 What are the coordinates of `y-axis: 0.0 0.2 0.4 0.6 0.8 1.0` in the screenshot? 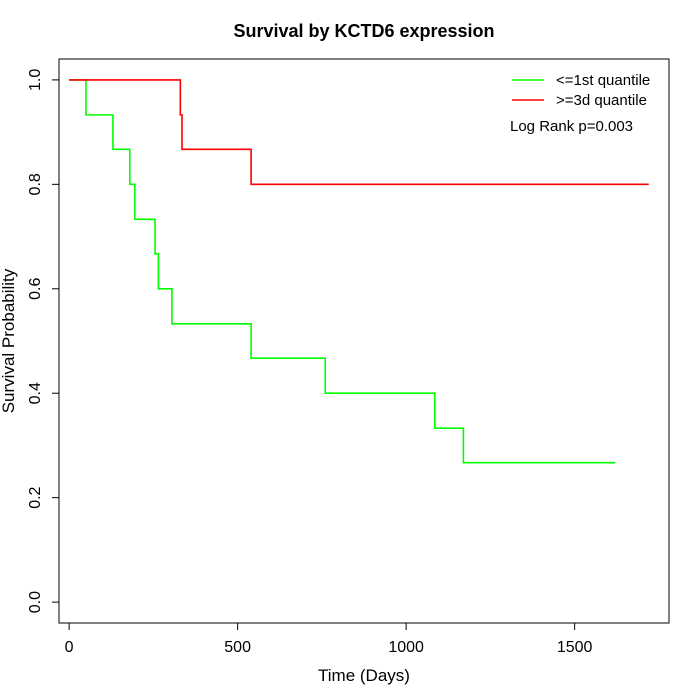 It's located at (43, 341).